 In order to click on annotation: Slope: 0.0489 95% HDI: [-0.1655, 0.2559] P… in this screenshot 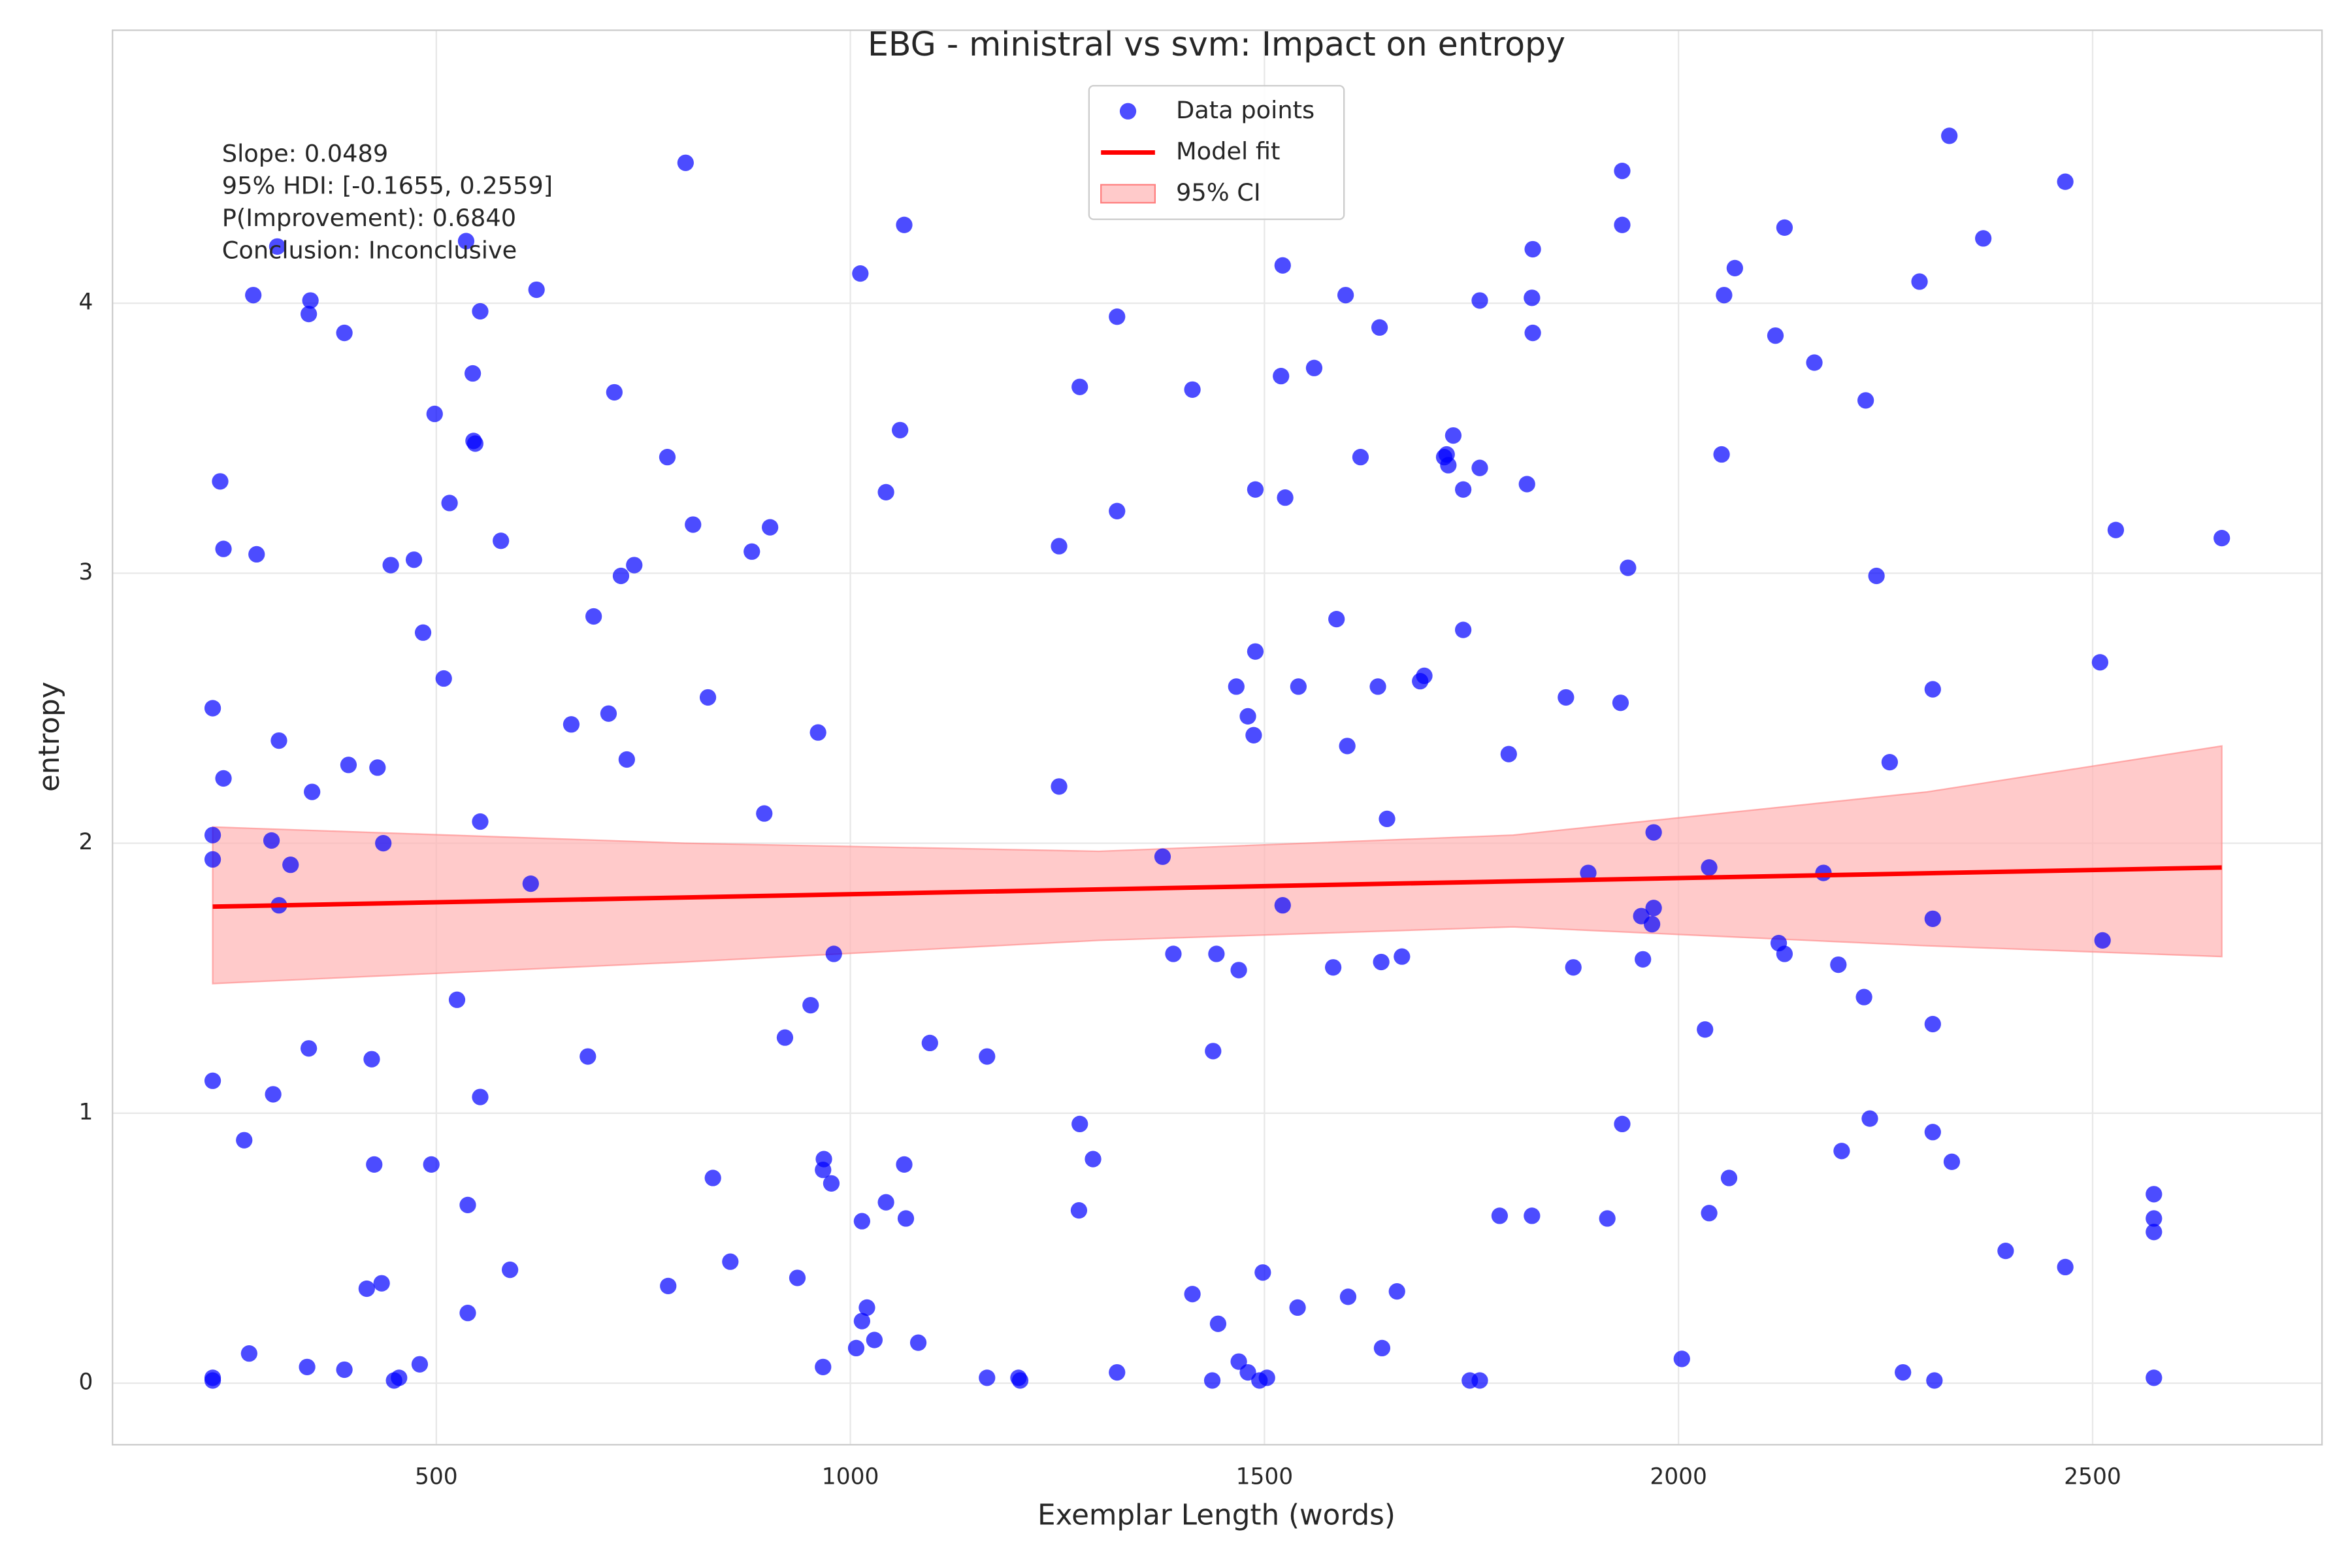, I will do `click(387, 201)`.